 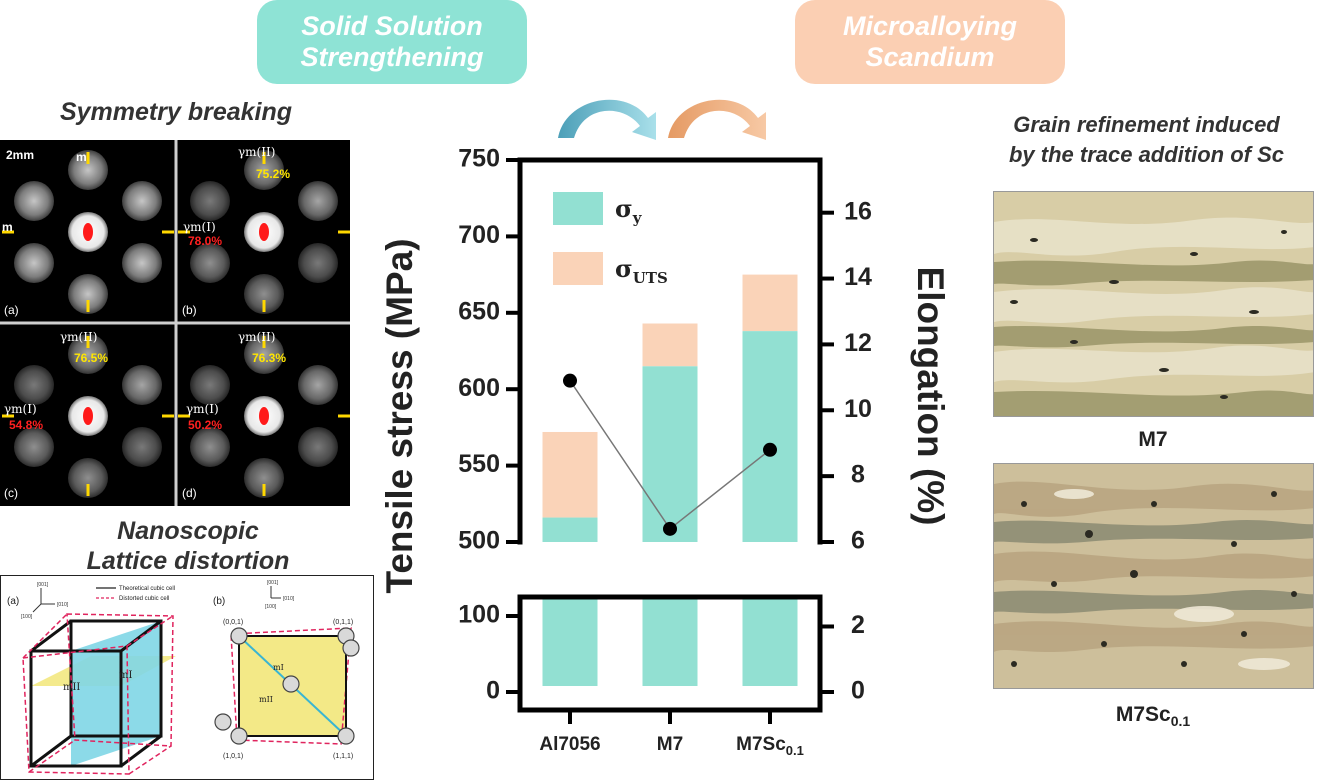 What do you see at coordinates (71, 687) in the screenshot?
I see `plane-label-mII: mII` at bounding box center [71, 687].